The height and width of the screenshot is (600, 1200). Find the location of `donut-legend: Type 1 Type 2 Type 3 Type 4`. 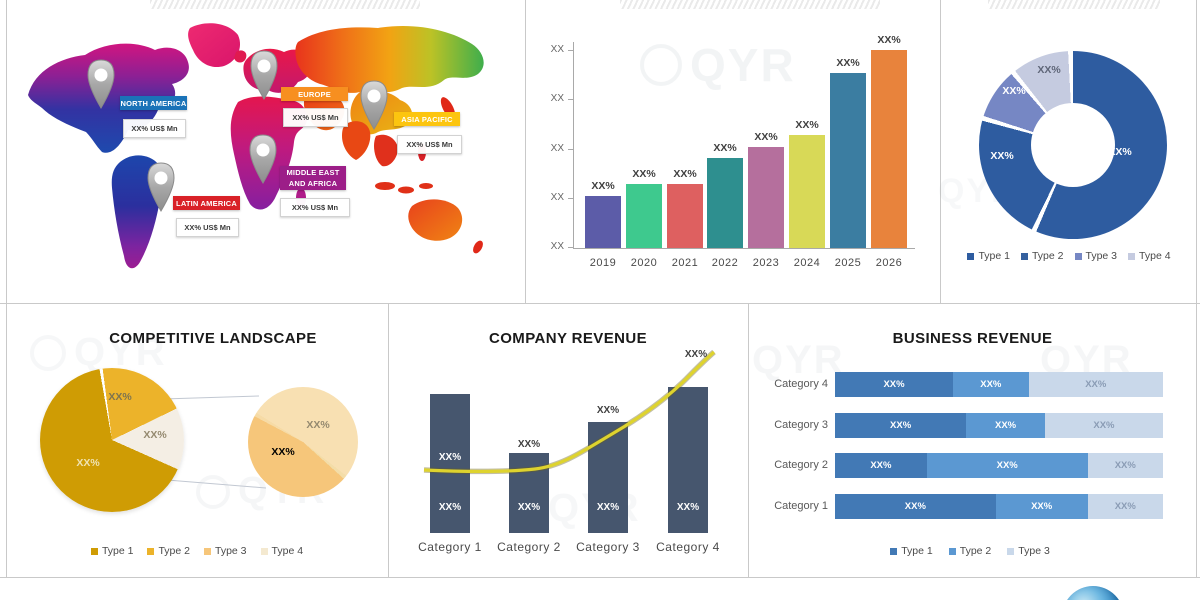

donut-legend: Type 1 Type 2 Type 3 Type 4 is located at coordinates (1069, 256).